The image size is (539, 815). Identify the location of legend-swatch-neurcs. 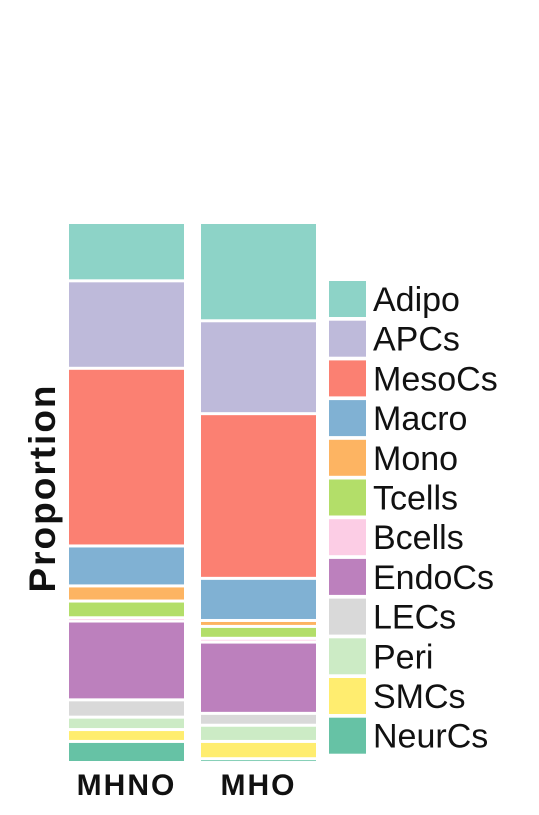
(347, 735).